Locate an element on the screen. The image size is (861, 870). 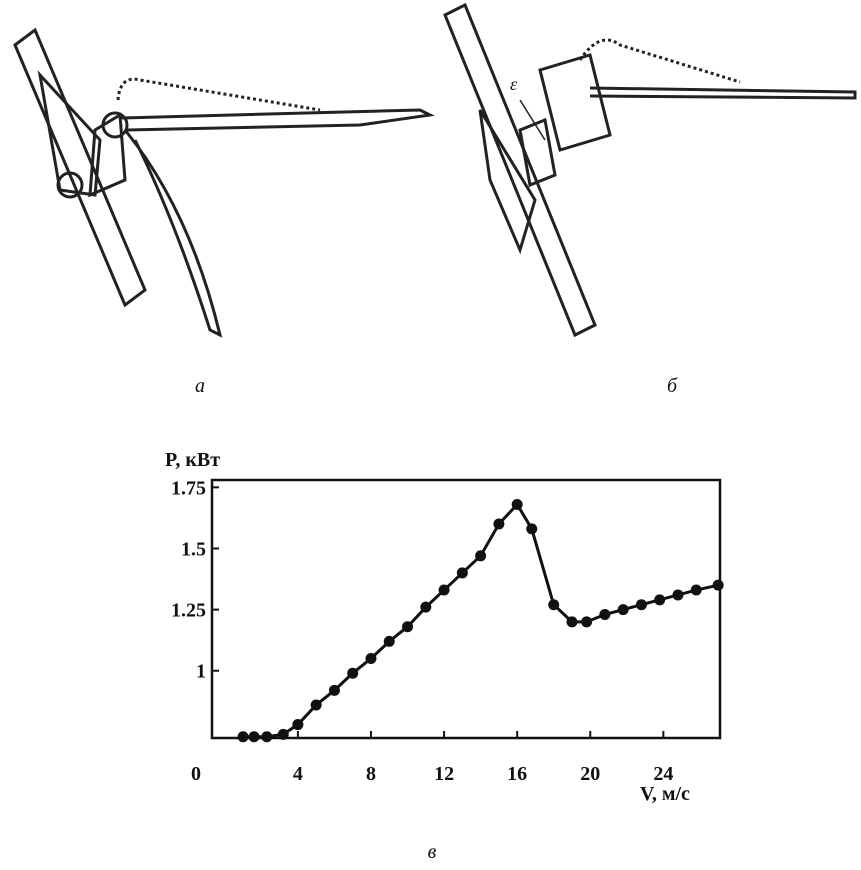
corner-label: 0 is located at coordinates (196, 774).